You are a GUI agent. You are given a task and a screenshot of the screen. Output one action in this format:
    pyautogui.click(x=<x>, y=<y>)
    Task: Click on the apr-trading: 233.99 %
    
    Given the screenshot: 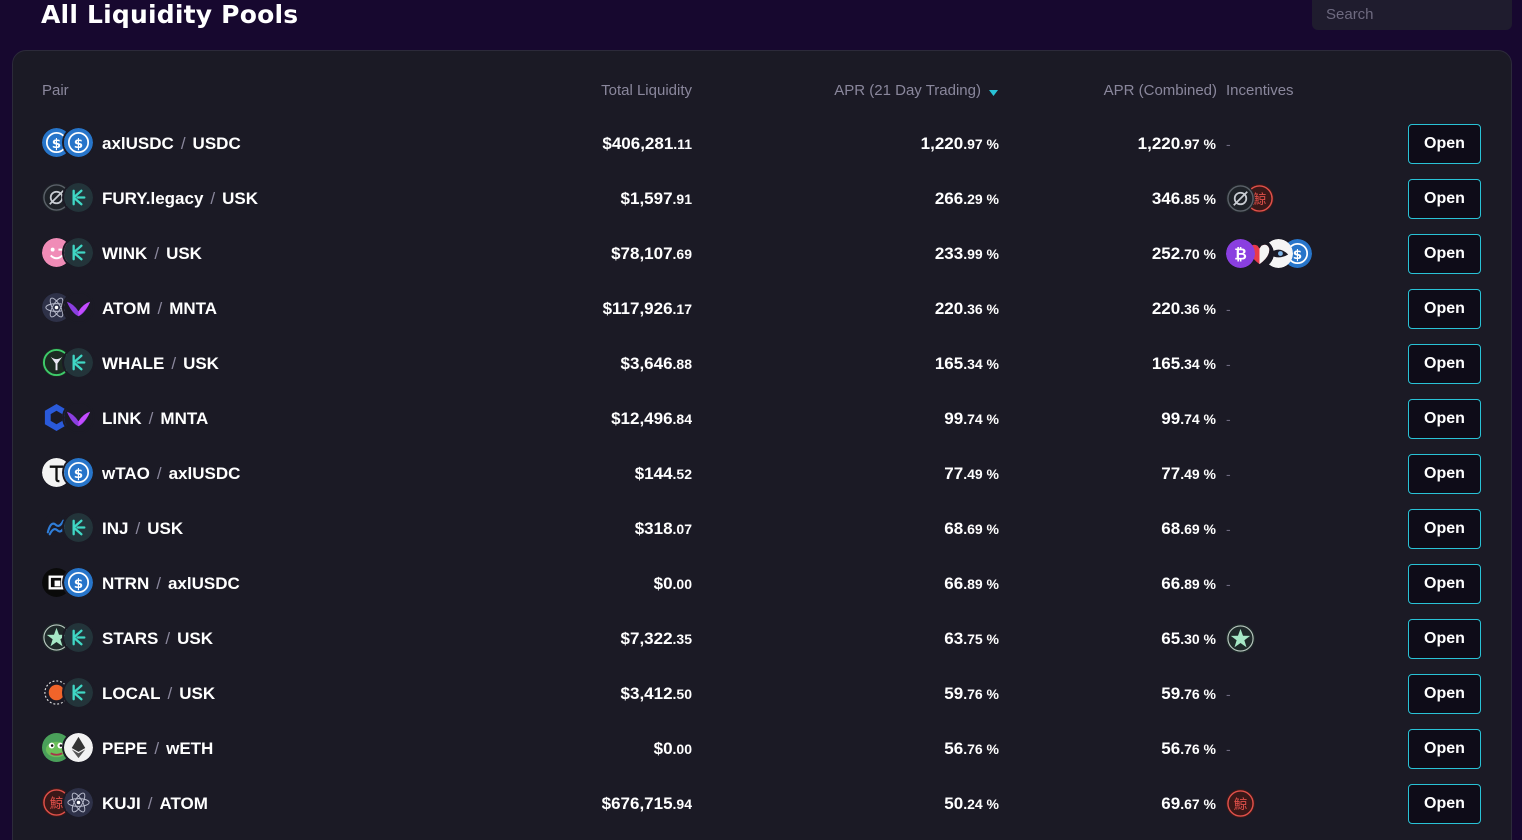 What is the action you would take?
    pyautogui.click(x=967, y=253)
    